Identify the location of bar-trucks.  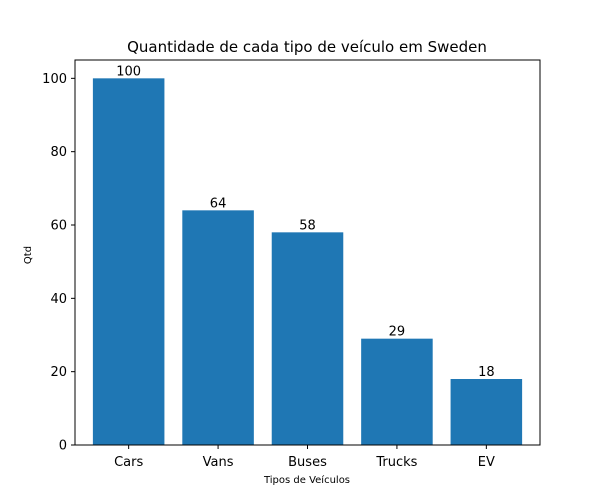
(397, 391).